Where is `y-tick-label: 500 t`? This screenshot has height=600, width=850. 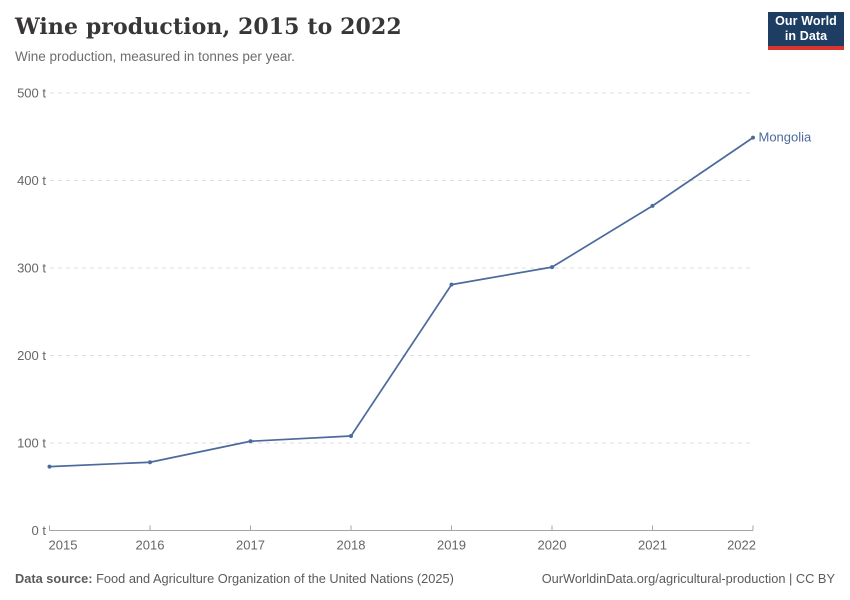 y-tick-label: 500 t is located at coordinates (31, 93).